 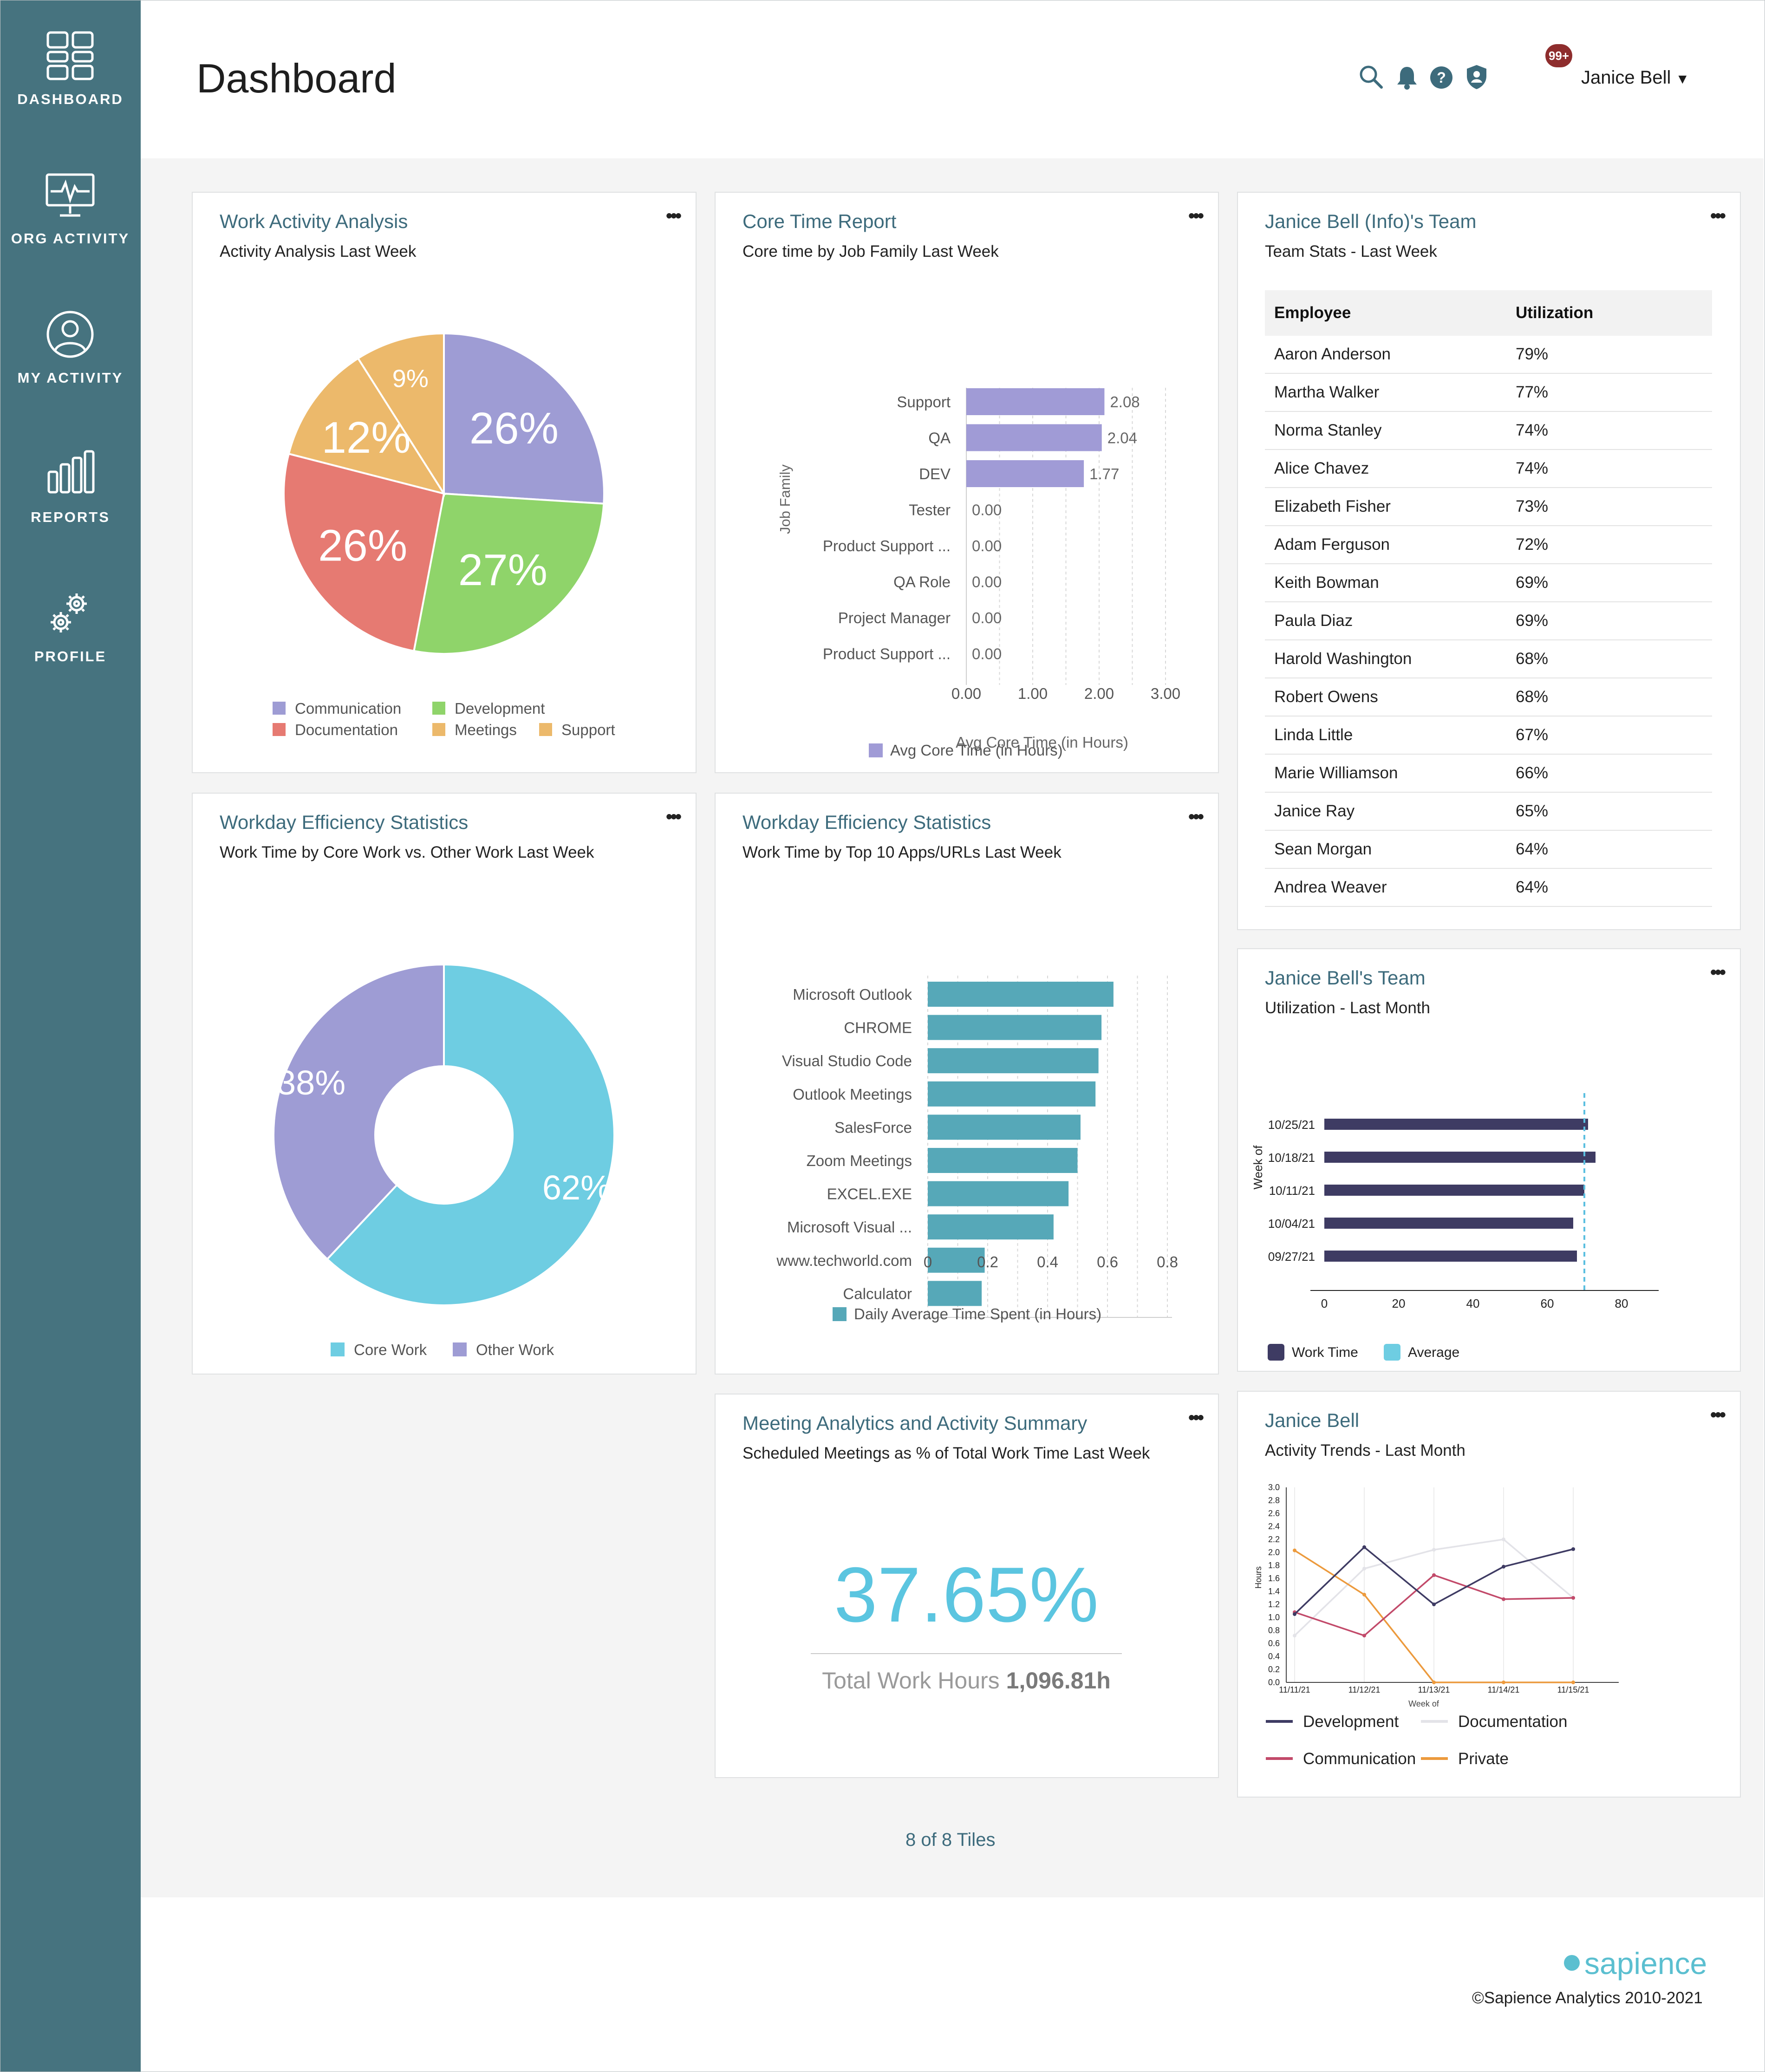 What do you see at coordinates (70, 195) in the screenshot?
I see `monitor-pulse-icon` at bounding box center [70, 195].